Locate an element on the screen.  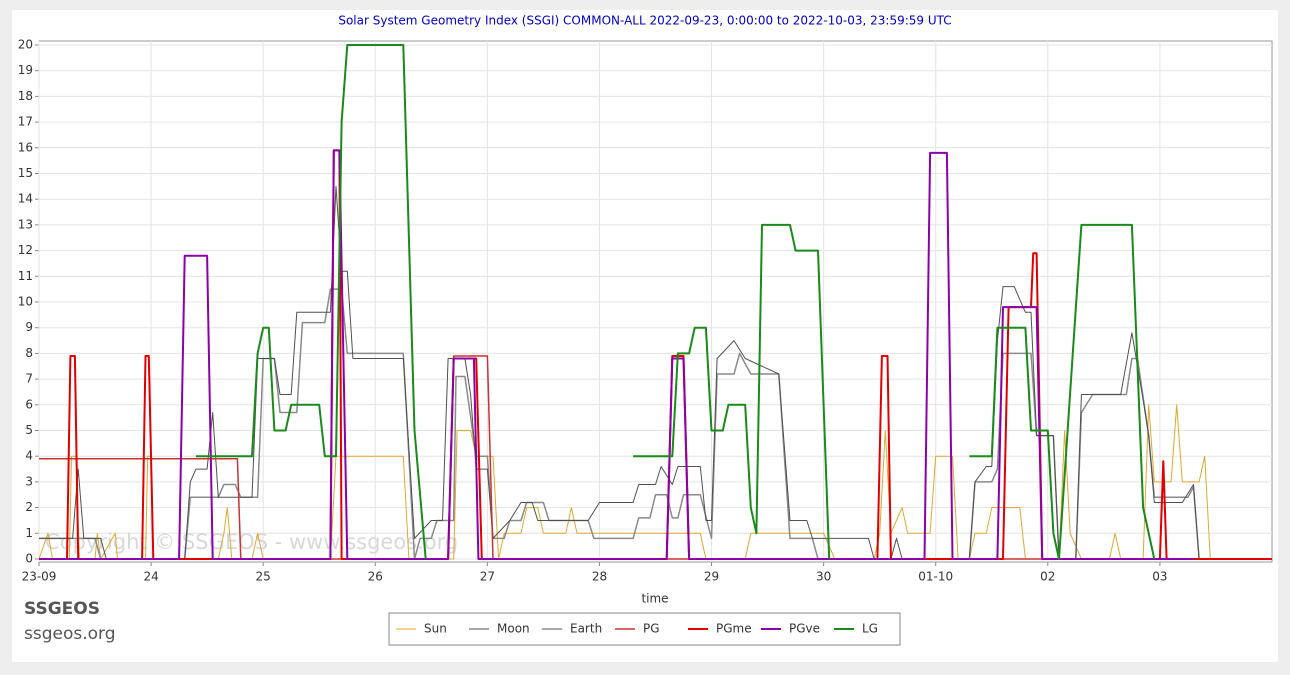
legend-label: LG is located at coordinates (870, 629).